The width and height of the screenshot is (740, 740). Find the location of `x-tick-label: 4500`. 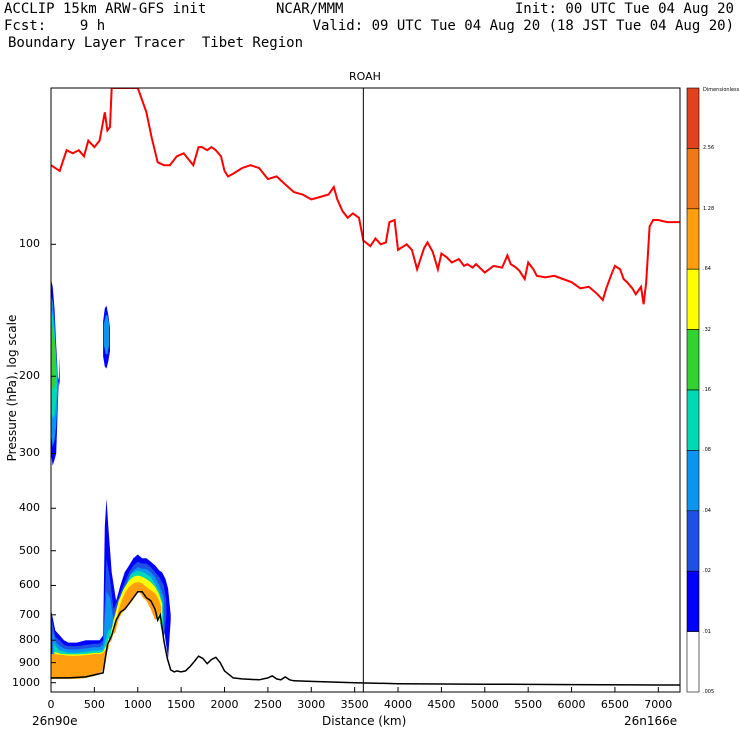

x-tick-label: 4500 is located at coordinates (441, 704).